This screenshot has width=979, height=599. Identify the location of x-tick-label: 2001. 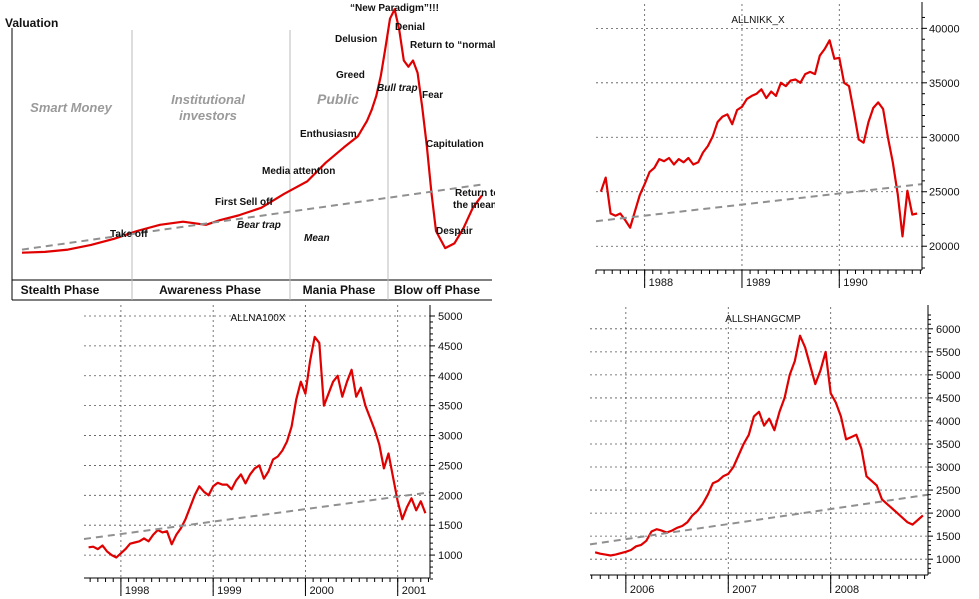
(414, 591).